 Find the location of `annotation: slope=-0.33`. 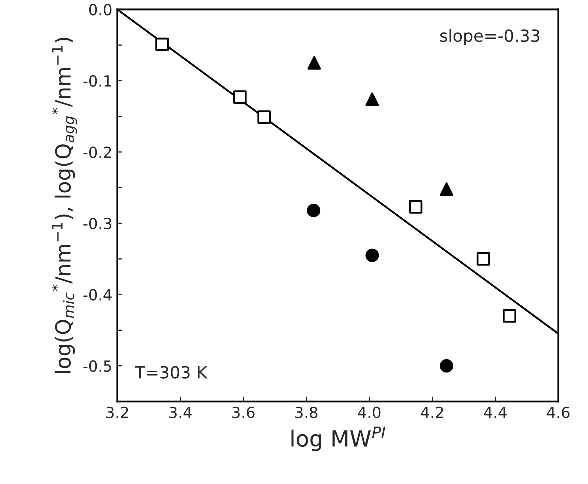

annotation: slope=-0.33 is located at coordinates (490, 37).